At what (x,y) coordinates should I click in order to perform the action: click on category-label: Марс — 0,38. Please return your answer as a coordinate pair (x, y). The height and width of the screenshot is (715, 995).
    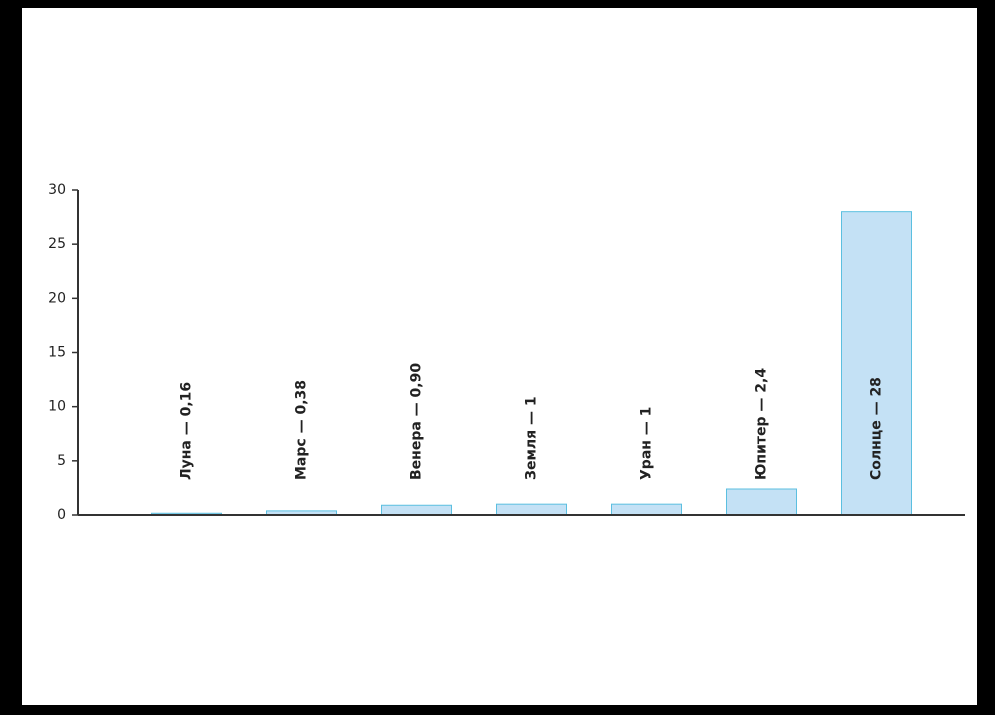
    Looking at the image, I should click on (302, 430).